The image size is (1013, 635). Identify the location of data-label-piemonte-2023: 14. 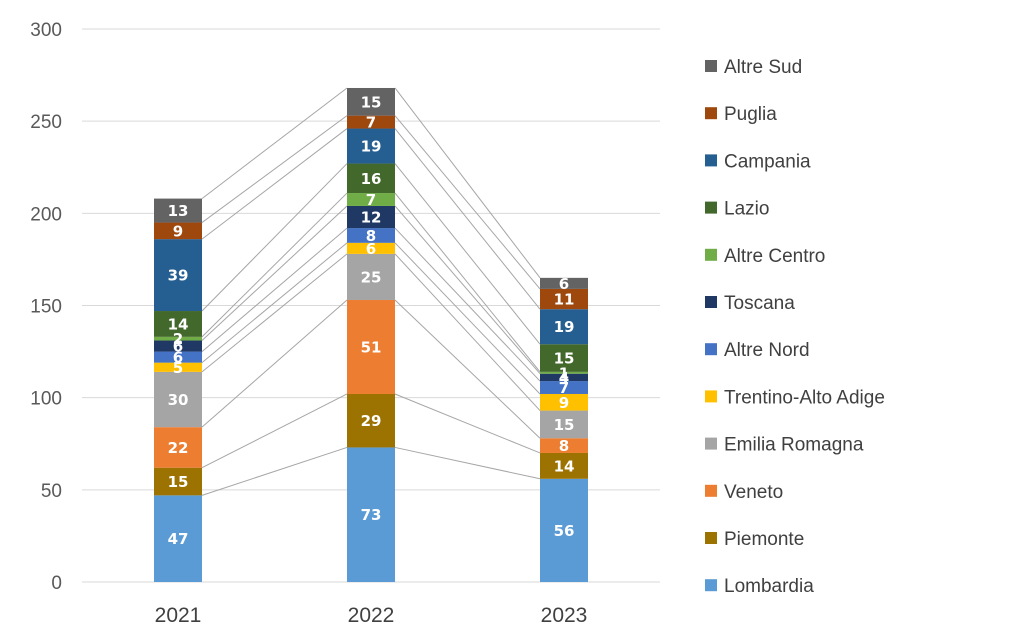
(564, 466).